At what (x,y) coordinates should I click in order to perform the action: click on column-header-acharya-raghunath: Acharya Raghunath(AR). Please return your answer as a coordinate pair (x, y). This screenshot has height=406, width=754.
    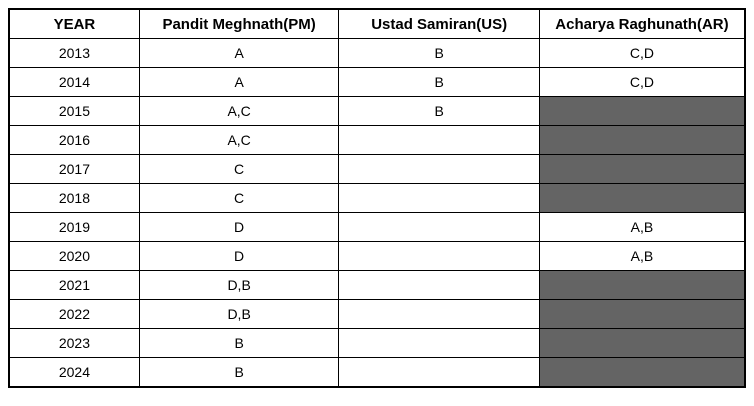
    Looking at the image, I should click on (642, 23).